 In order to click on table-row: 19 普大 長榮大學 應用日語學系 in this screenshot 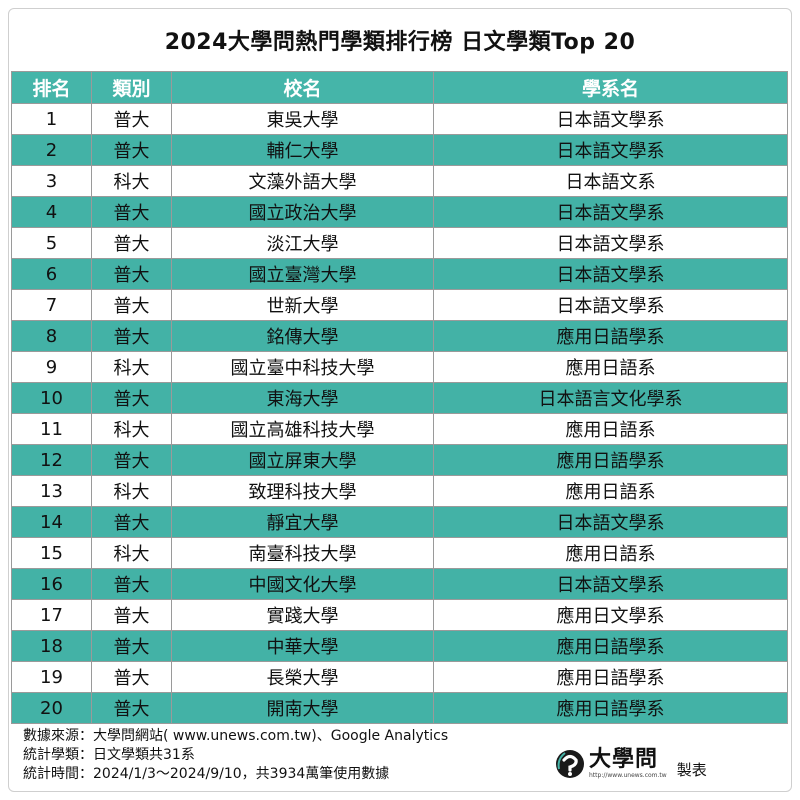, I will do `click(399, 677)`.